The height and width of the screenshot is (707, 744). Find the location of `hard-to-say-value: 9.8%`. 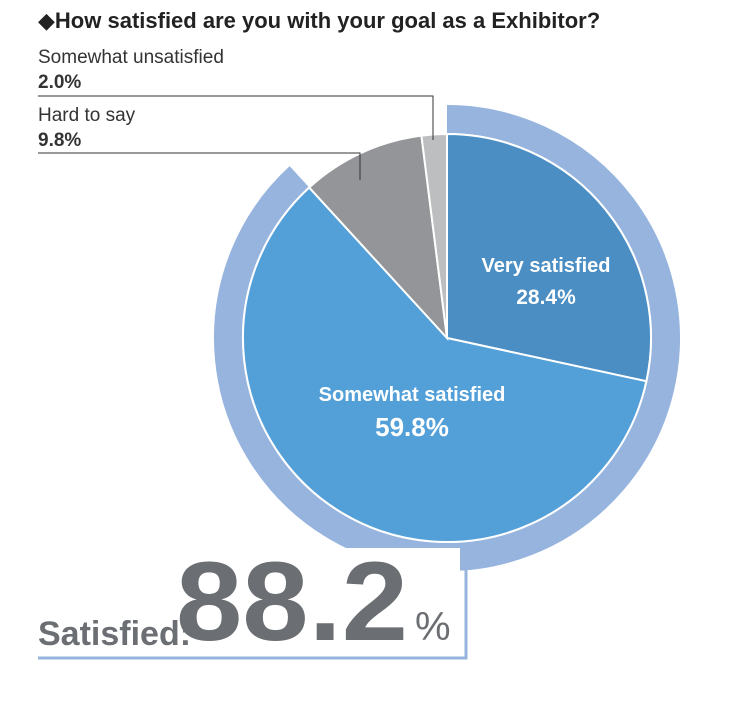

hard-to-say-value: 9.8% is located at coordinates (59, 140).